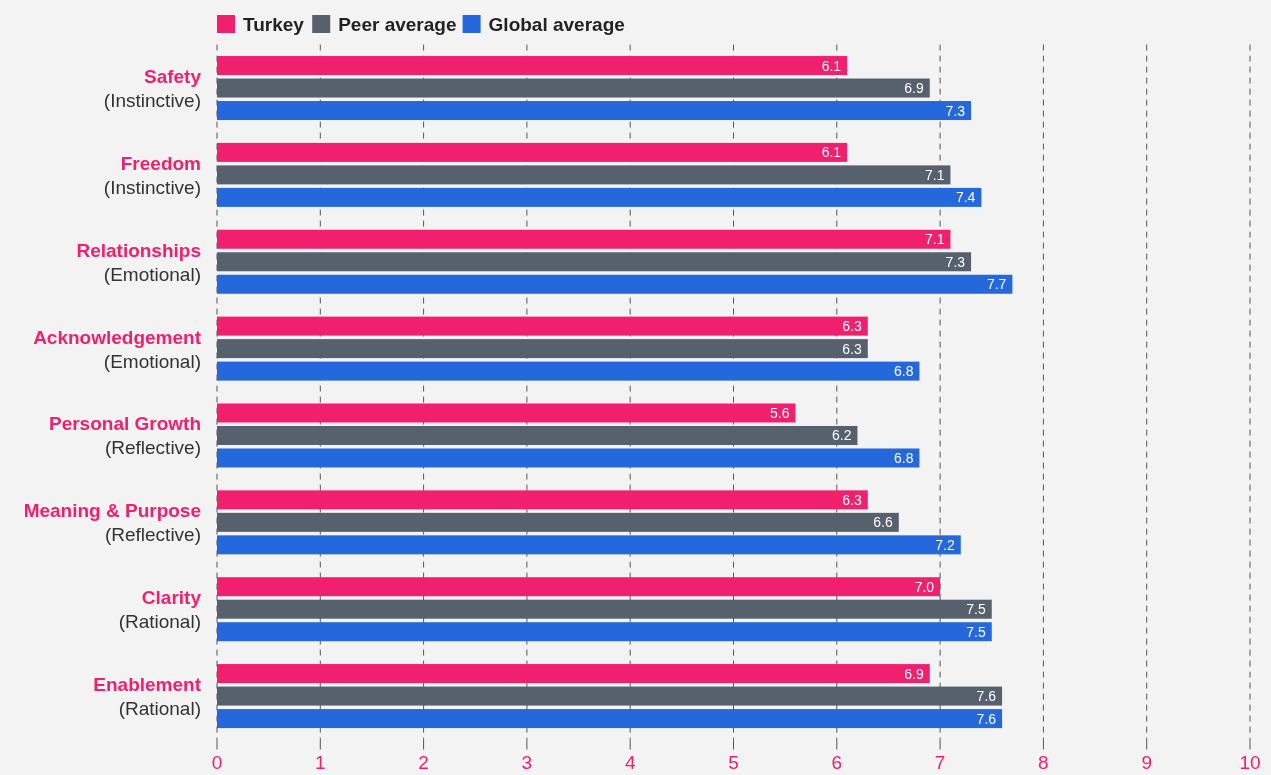 Image resolution: width=1271 pixels, height=775 pixels. What do you see at coordinates (883, 522) in the screenshot?
I see `data-label: 6.6` at bounding box center [883, 522].